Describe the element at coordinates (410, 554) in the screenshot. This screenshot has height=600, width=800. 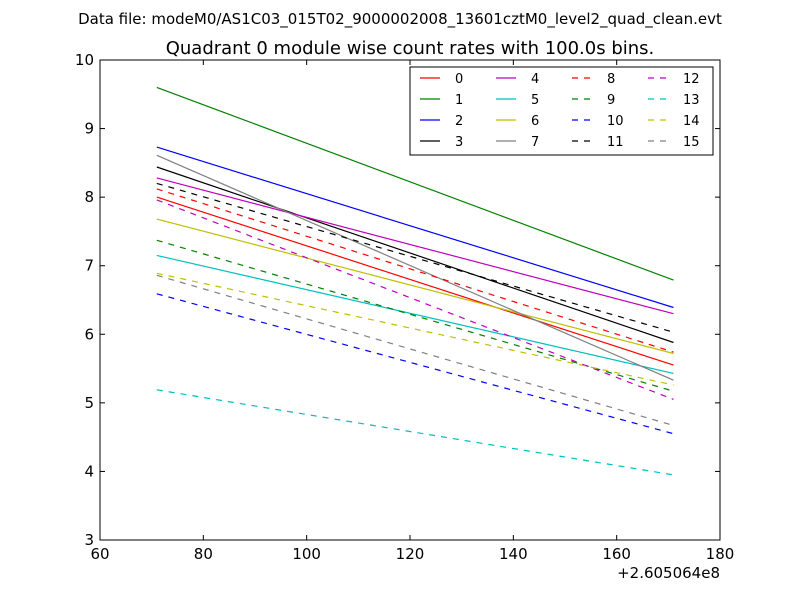
I see `x-tick-label: 120` at that location.